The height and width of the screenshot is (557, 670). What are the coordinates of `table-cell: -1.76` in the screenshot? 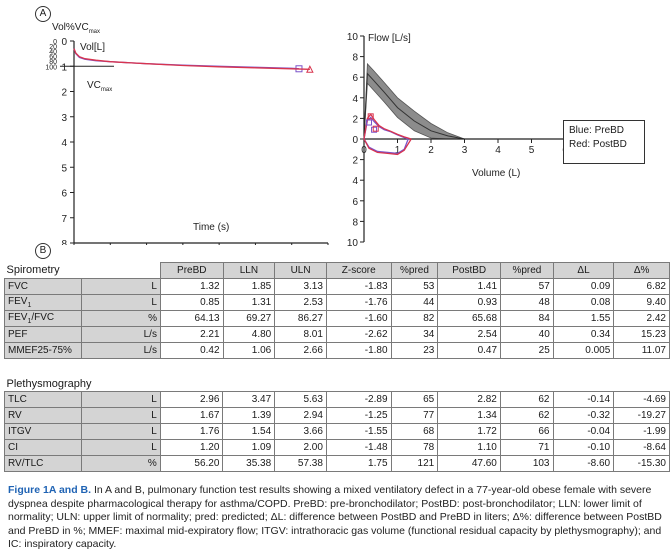 It's located at (358, 302).